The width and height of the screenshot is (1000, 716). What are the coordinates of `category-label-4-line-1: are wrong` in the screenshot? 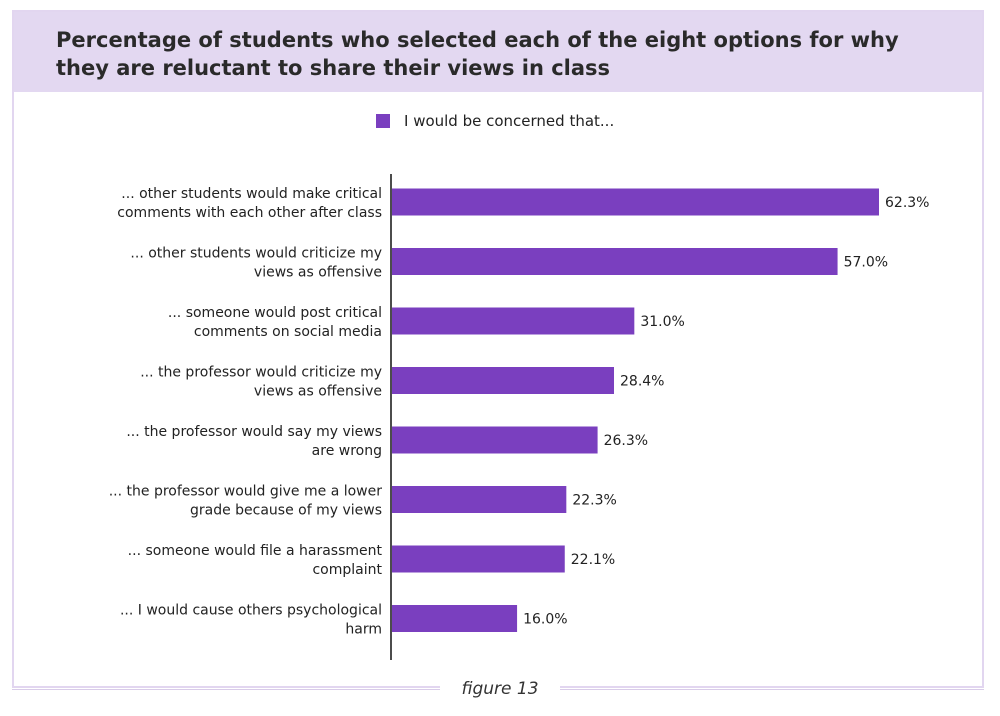 It's located at (347, 451).